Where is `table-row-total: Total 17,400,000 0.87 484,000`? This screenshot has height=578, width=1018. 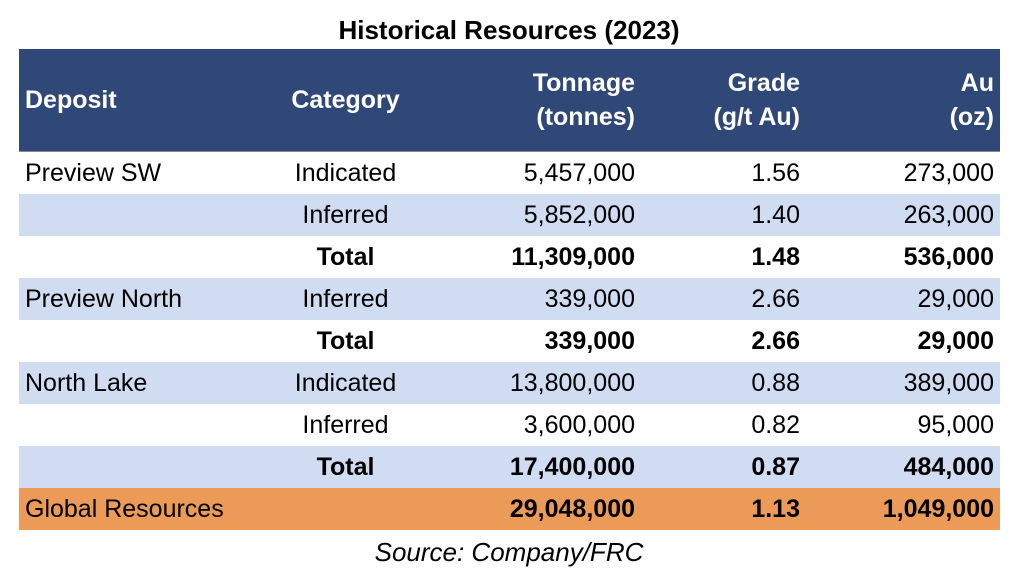 table-row-total: Total 17,400,000 0.87 484,000 is located at coordinates (509, 467).